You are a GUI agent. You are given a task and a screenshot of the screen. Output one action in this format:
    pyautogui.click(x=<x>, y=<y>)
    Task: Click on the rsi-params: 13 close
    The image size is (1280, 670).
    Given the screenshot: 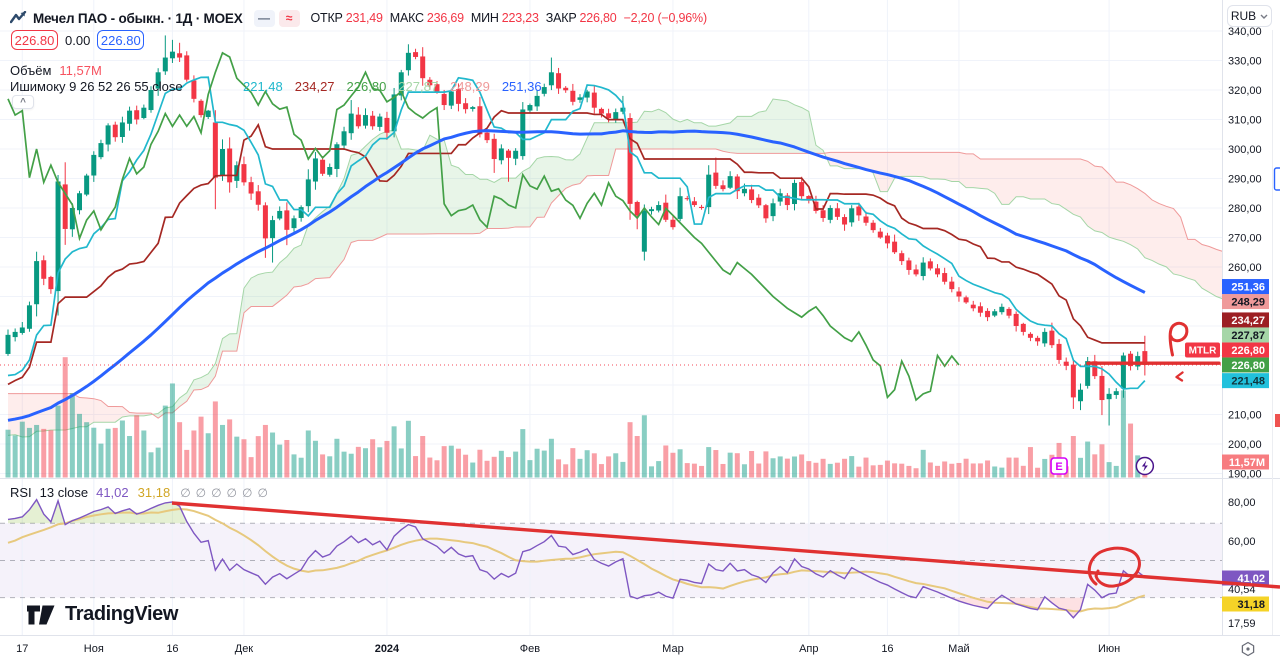 What is the action you would take?
    pyautogui.click(x=64, y=492)
    